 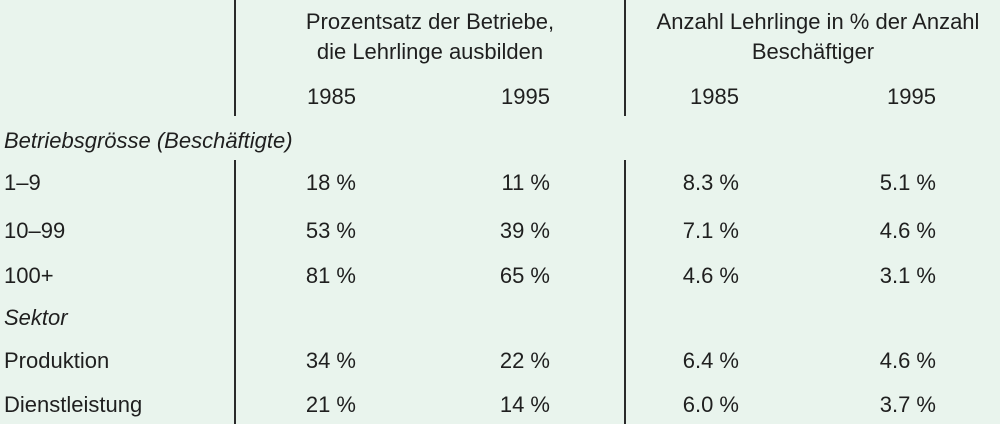 I want to click on table-cell: 65 %, so click(x=524, y=275).